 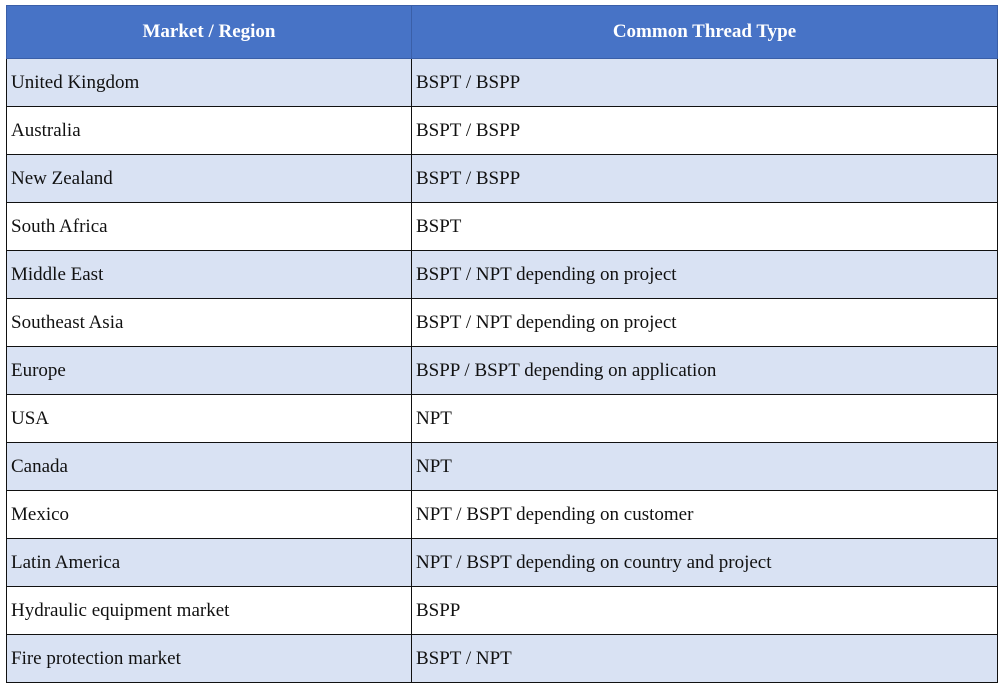 I want to click on table-row: United Kingdom BSPT / BSPP, so click(x=502, y=82).